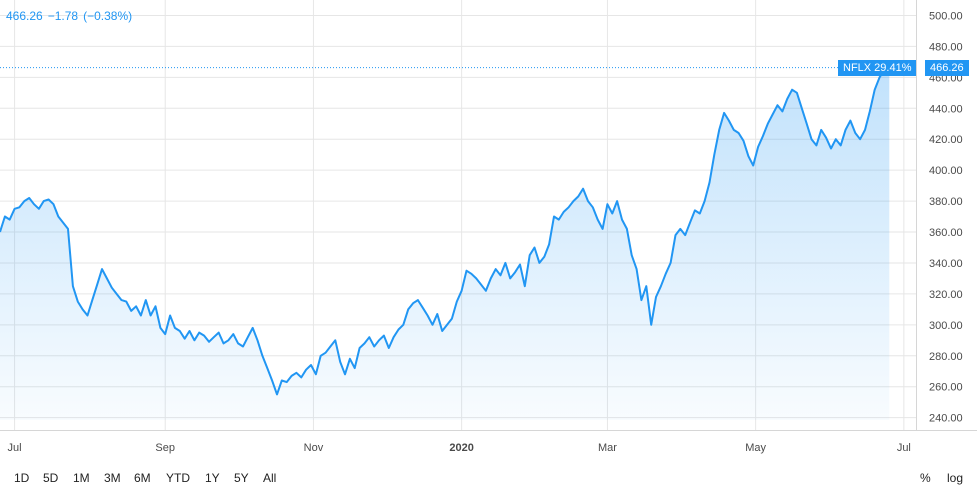 The image size is (977, 494). Describe the element at coordinates (877, 67) in the screenshot. I see `symbol-percent-tag: NFLX 29.41%` at that location.